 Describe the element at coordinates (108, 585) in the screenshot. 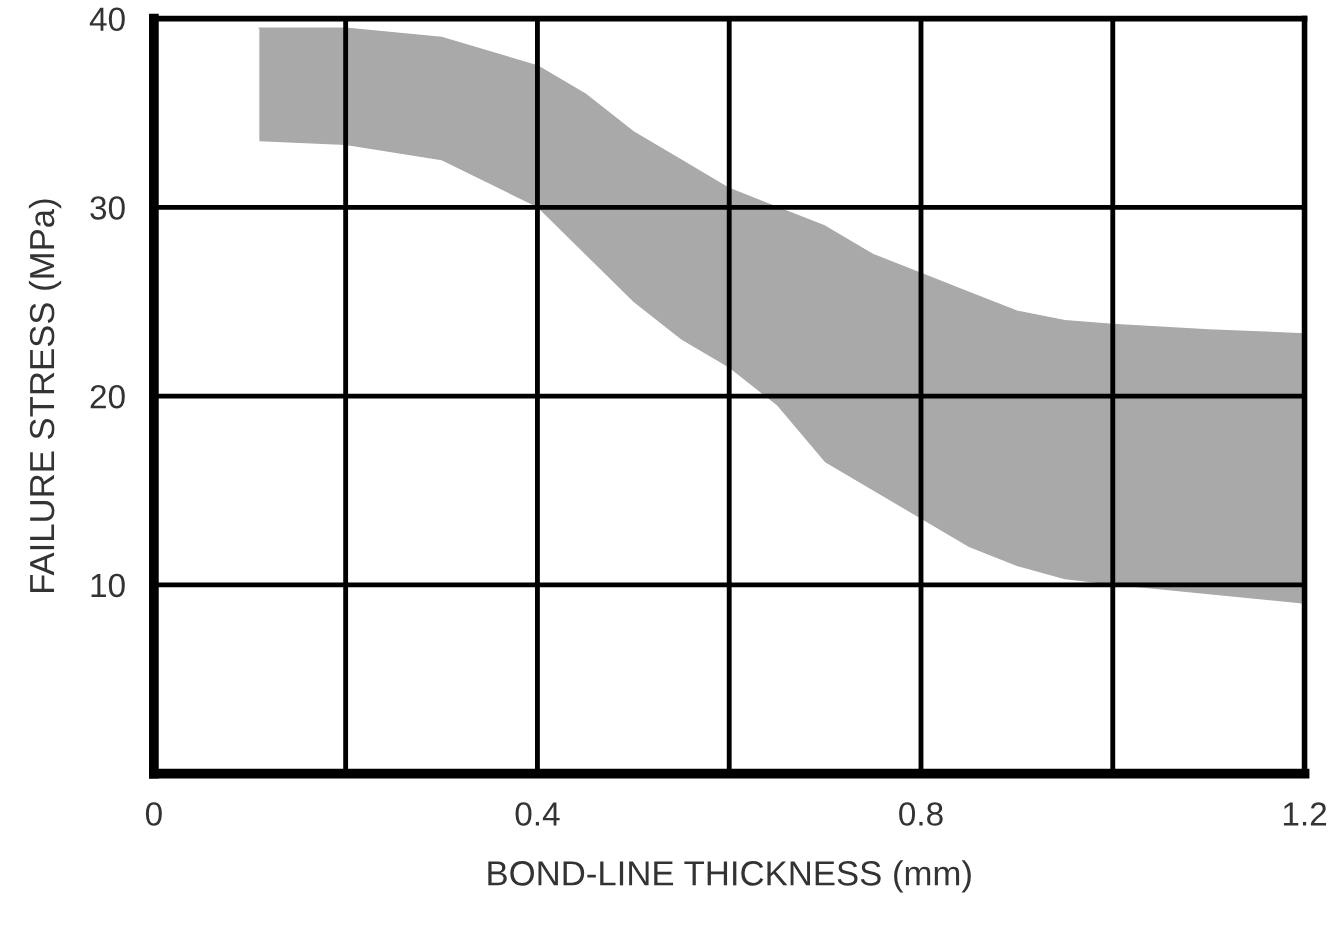

I see `y-tick-label: 10` at that location.